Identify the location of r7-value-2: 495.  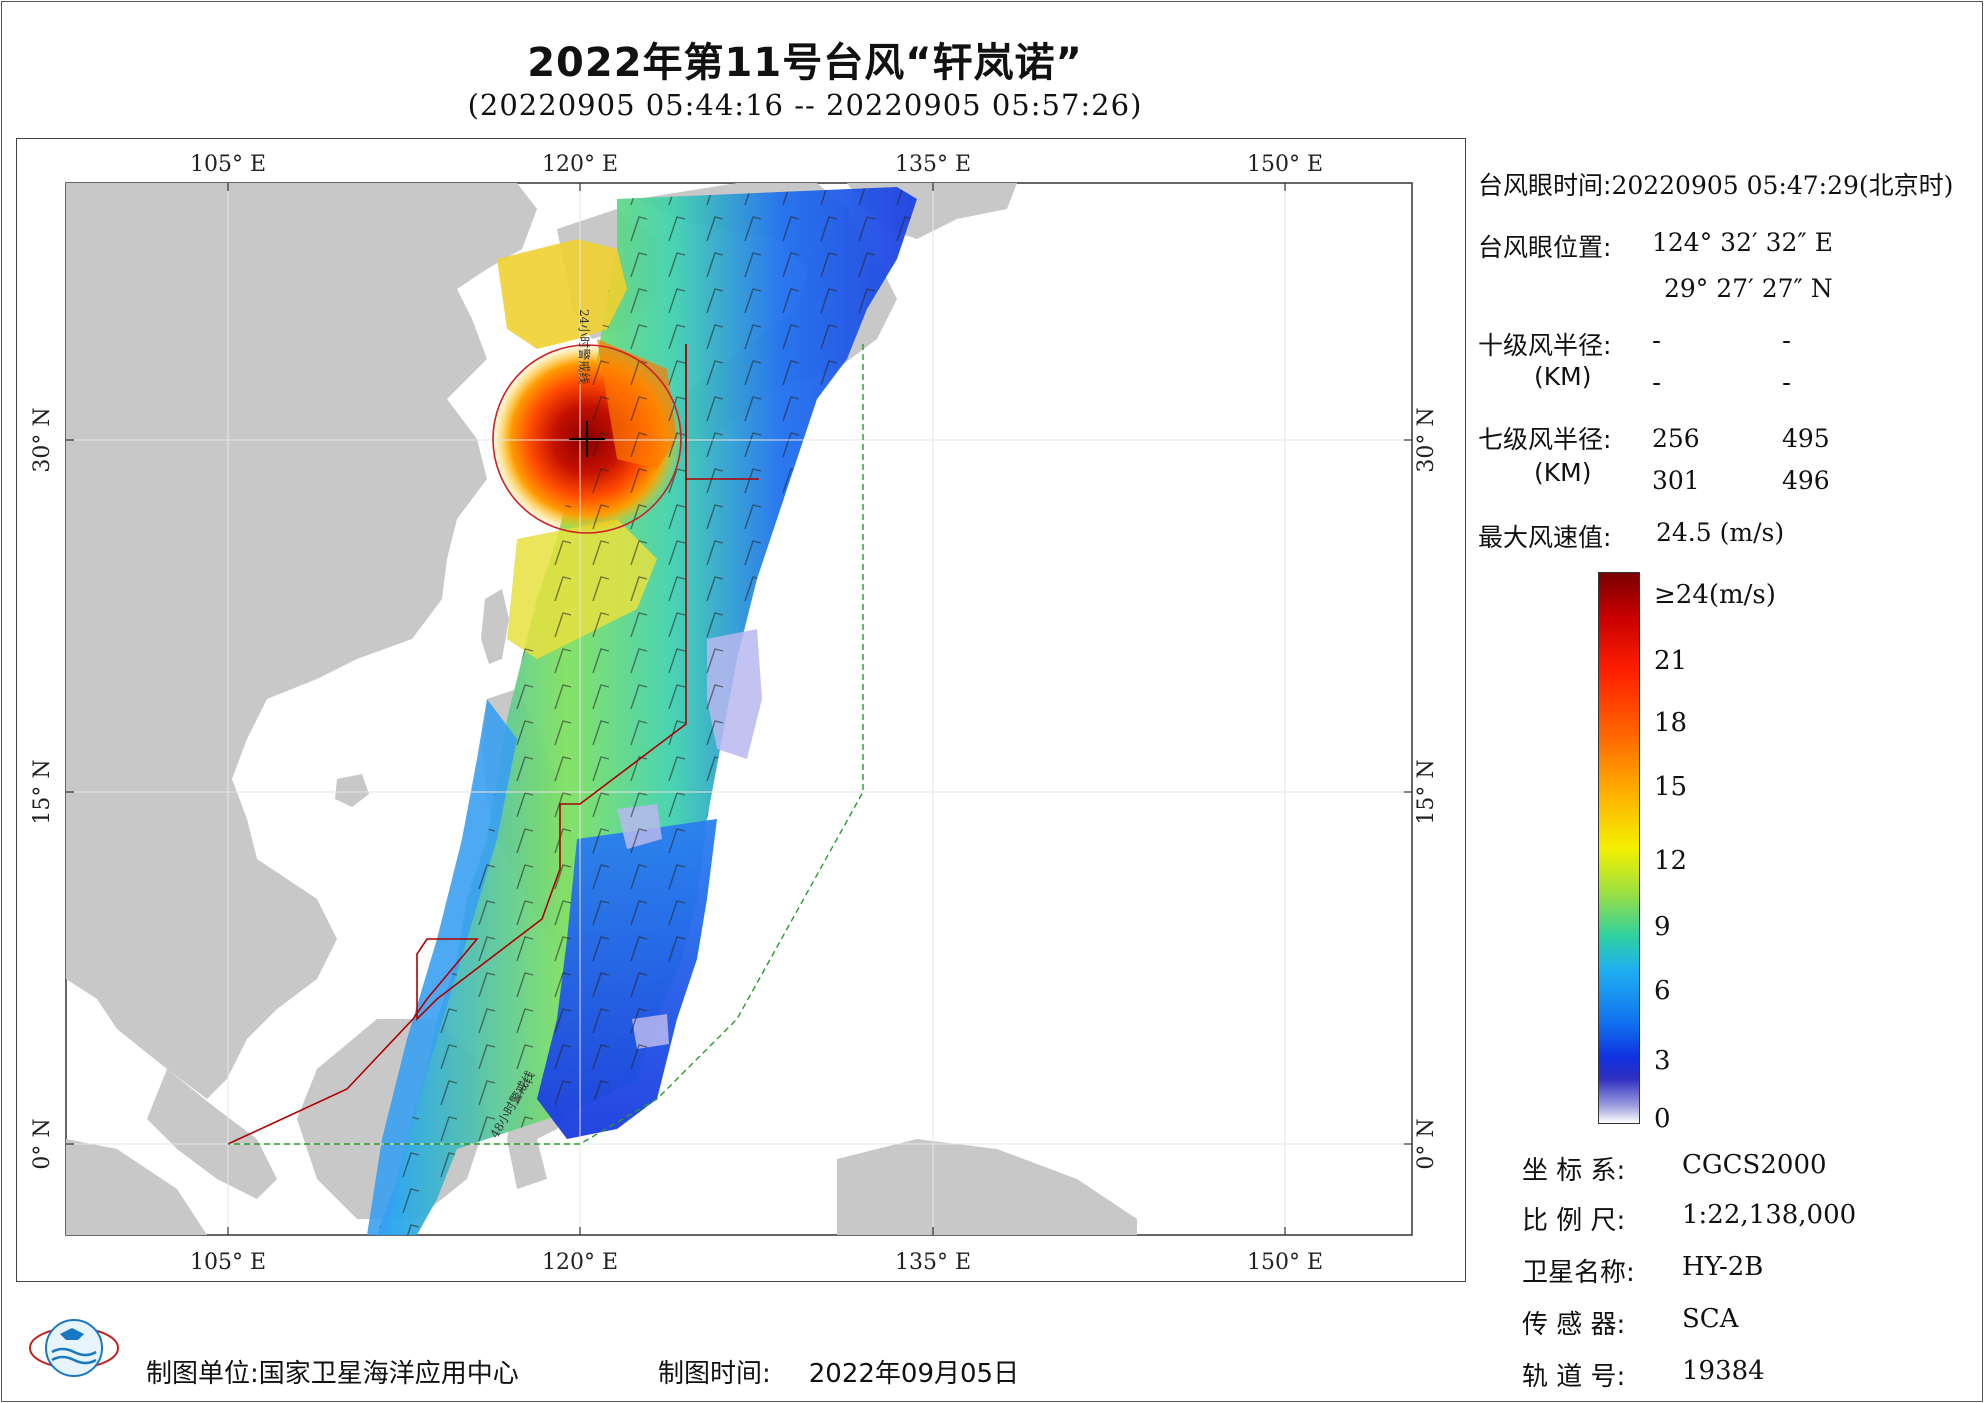
(1806, 438).